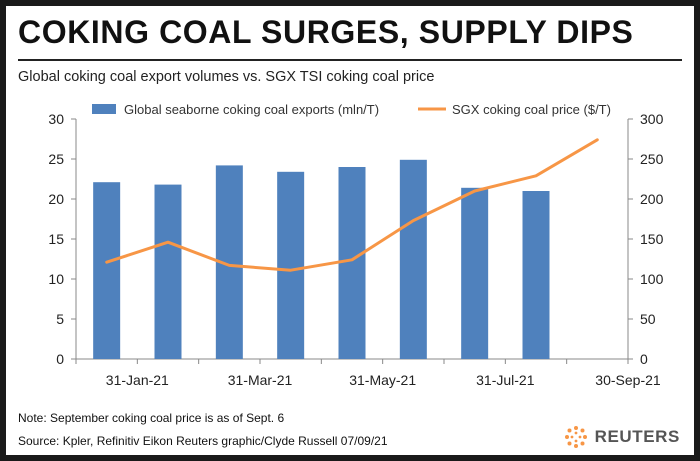 This screenshot has height=461, width=700. I want to click on legend-label-price: SGX coking coal price ($/T), so click(531, 109).